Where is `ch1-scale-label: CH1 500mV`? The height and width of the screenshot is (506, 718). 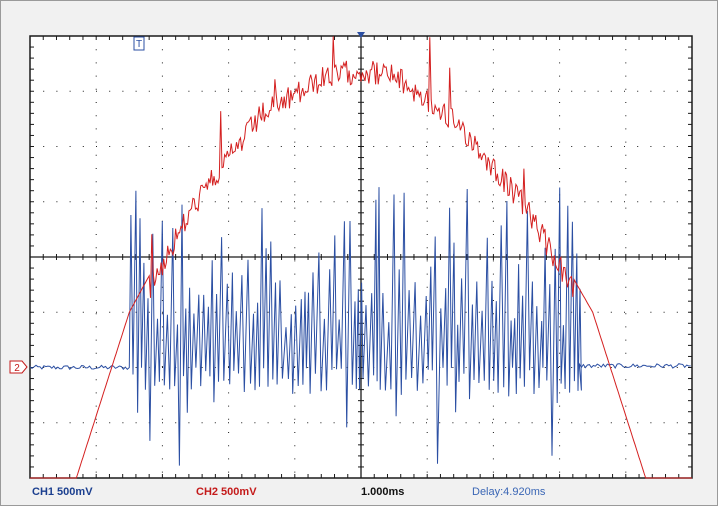 ch1-scale-label: CH1 500mV is located at coordinates (62, 492).